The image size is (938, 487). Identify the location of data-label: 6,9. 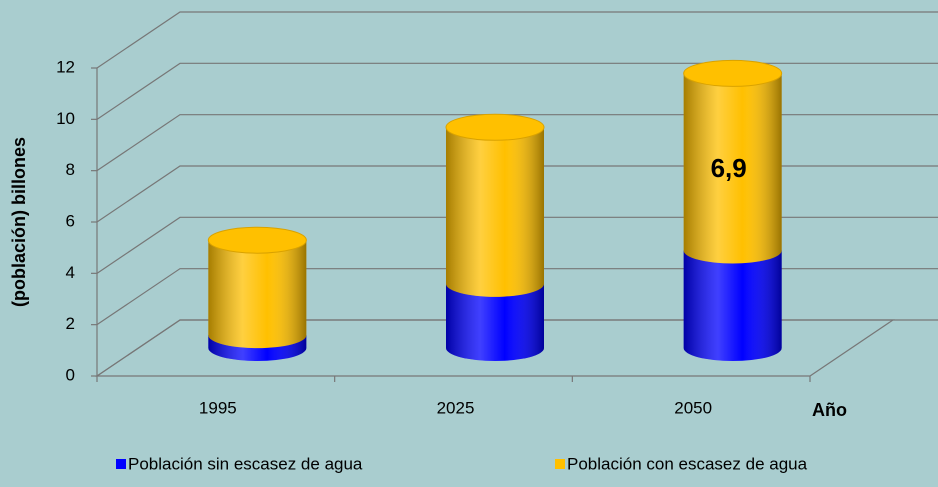
(729, 168).